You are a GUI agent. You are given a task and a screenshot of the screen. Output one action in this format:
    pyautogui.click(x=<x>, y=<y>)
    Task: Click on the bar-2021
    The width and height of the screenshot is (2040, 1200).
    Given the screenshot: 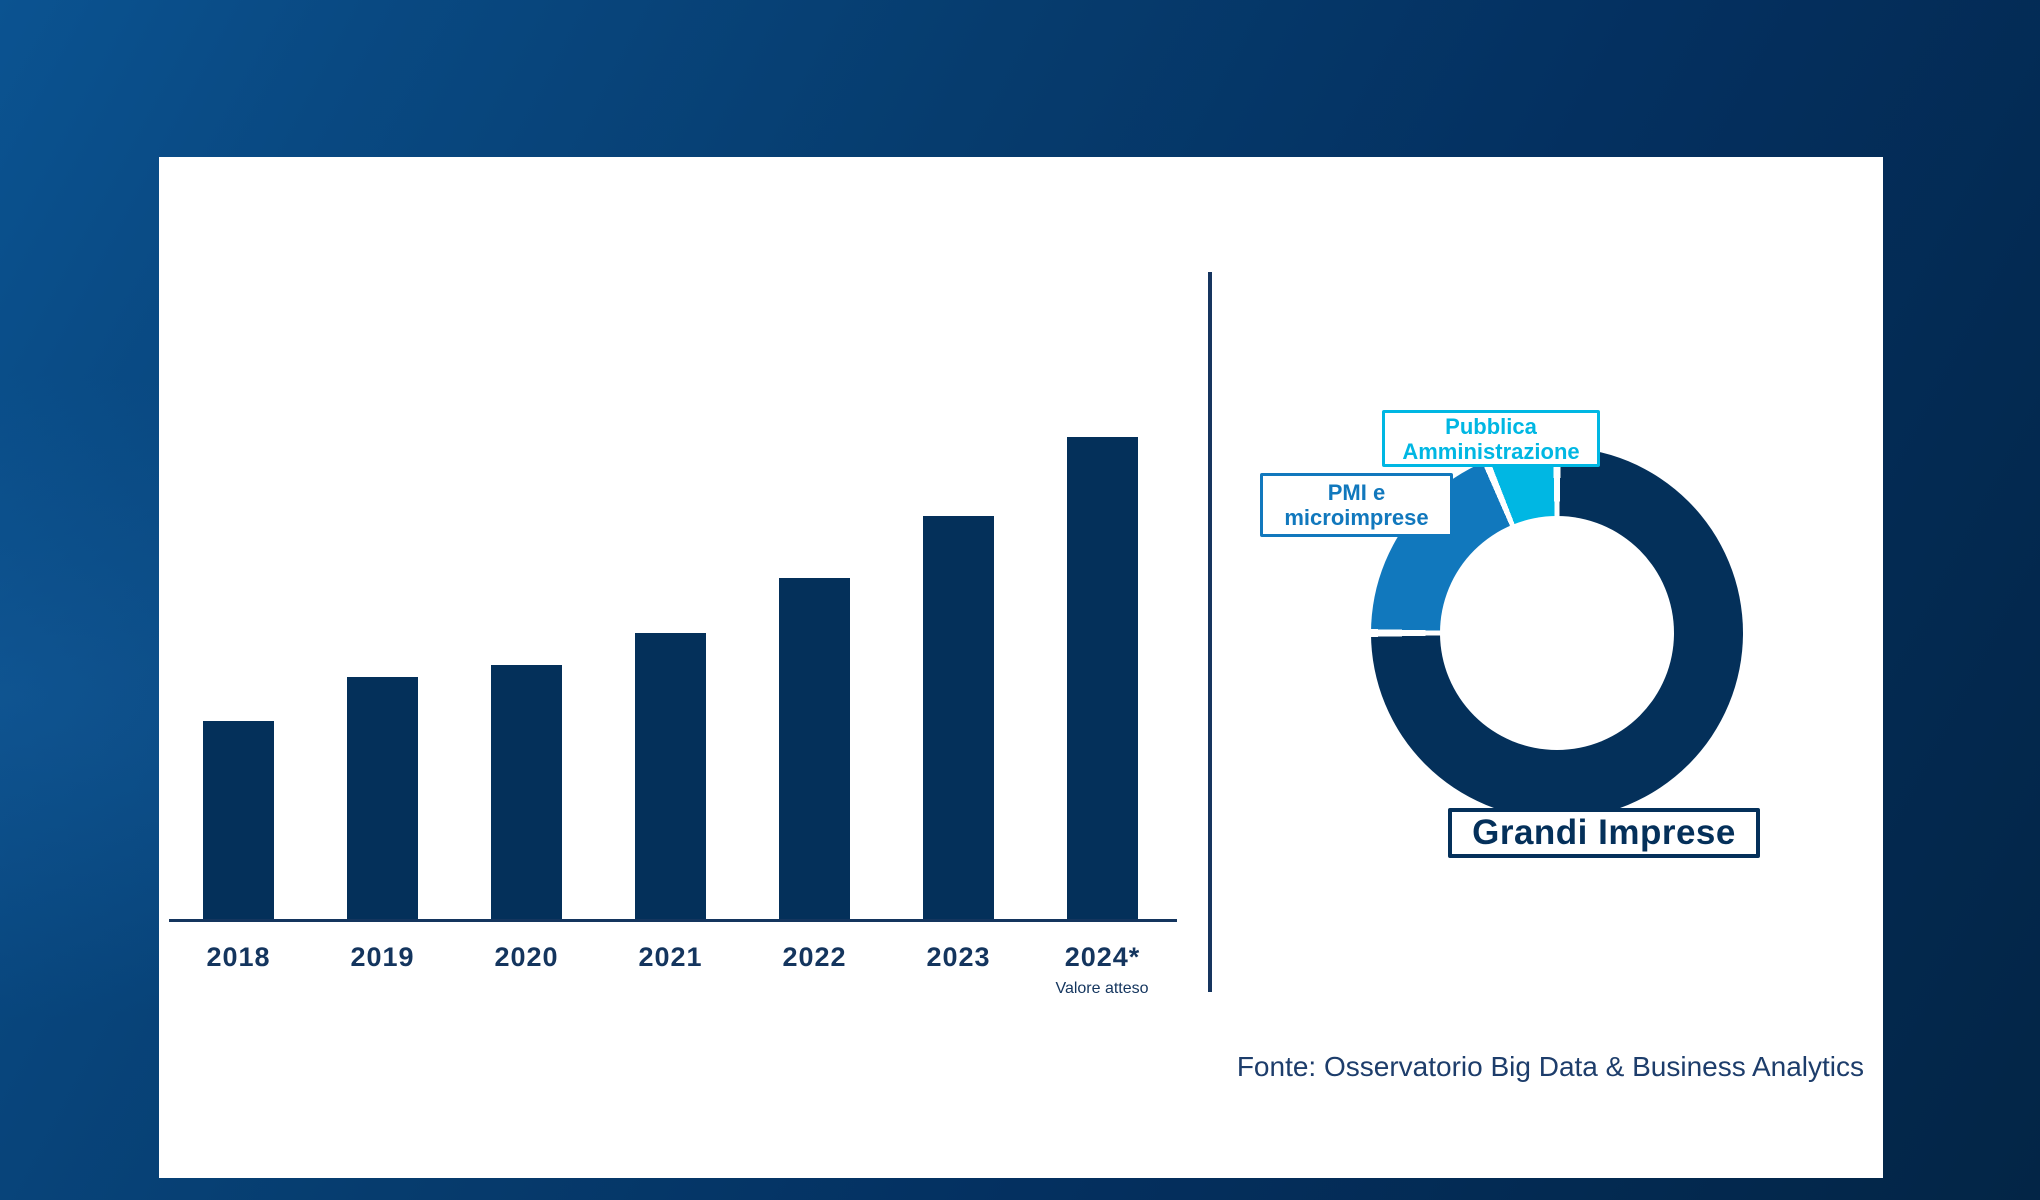 What is the action you would take?
    pyautogui.click(x=670, y=776)
    